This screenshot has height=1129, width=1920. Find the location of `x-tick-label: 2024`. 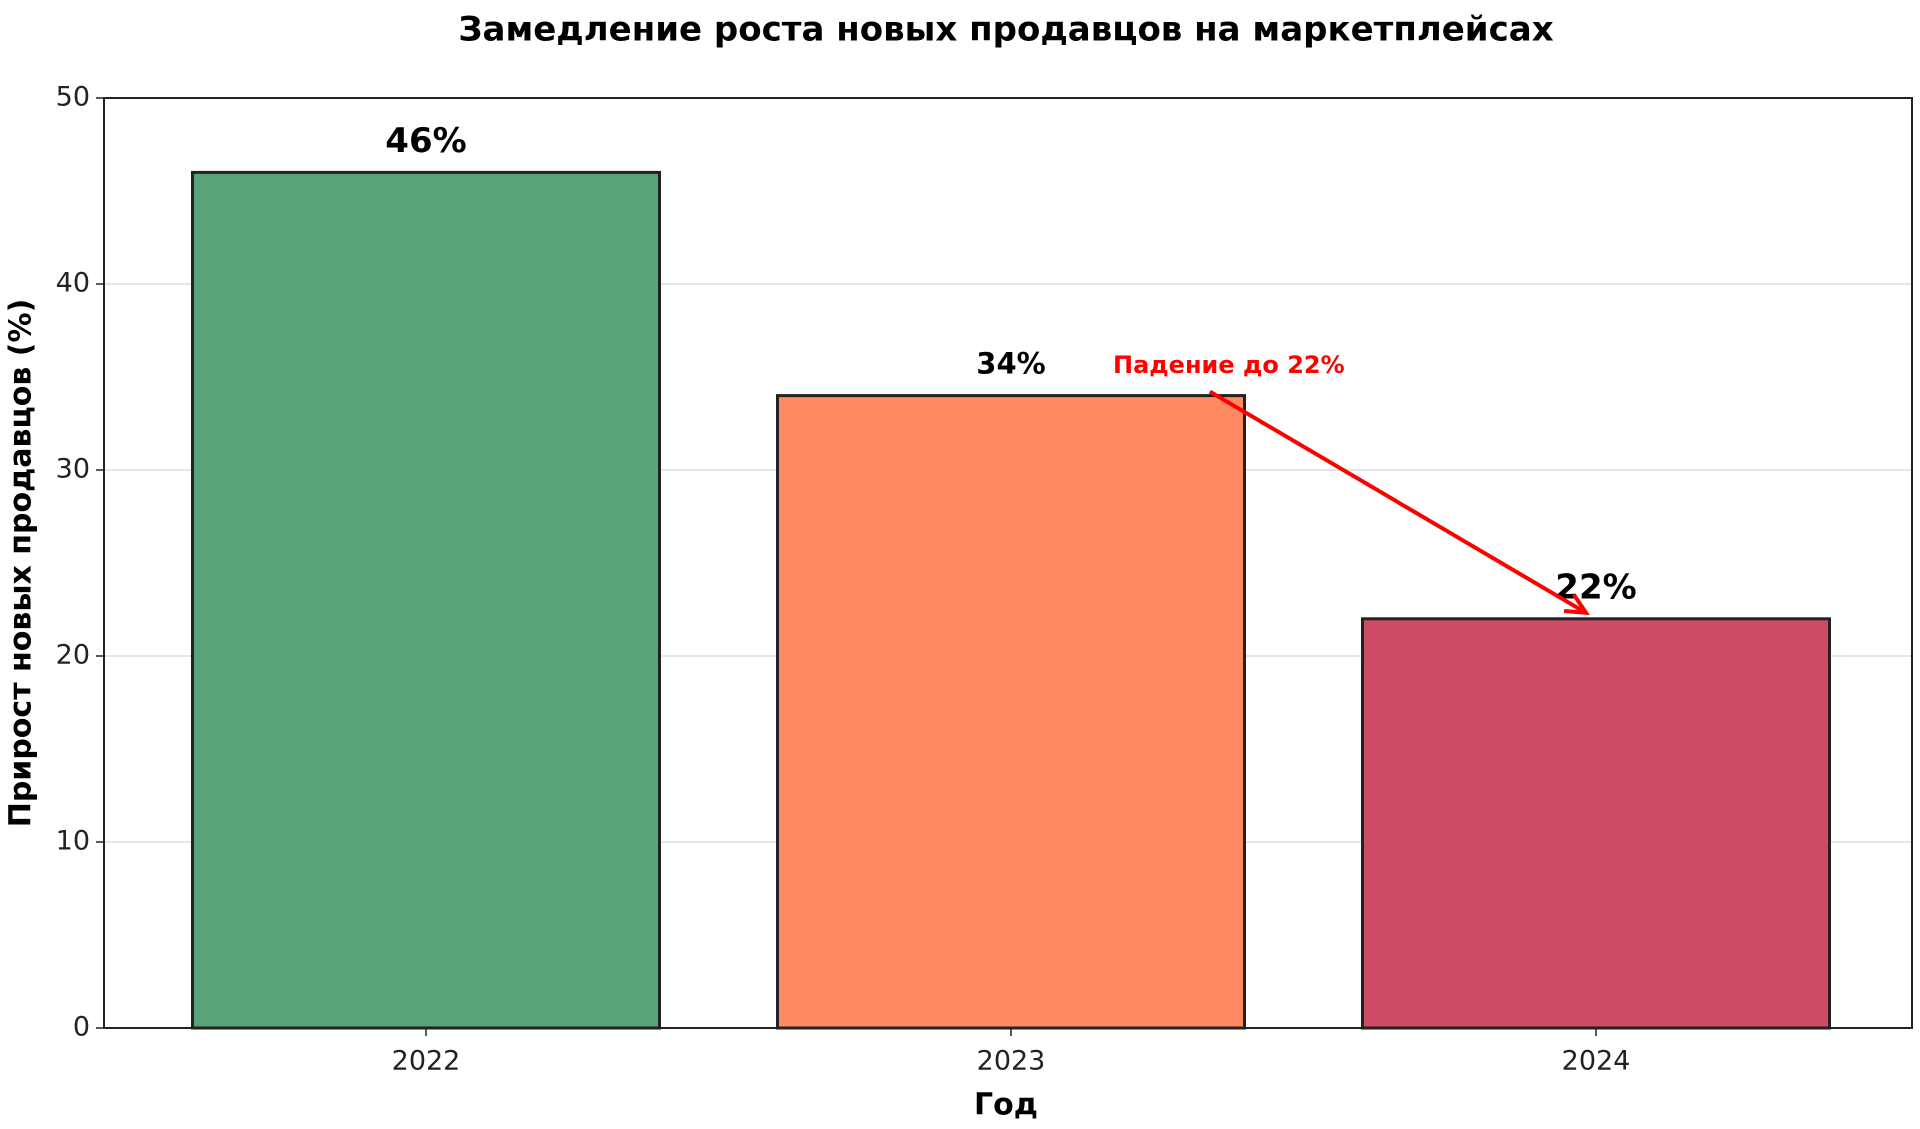

x-tick-label: 2024 is located at coordinates (1596, 1061).